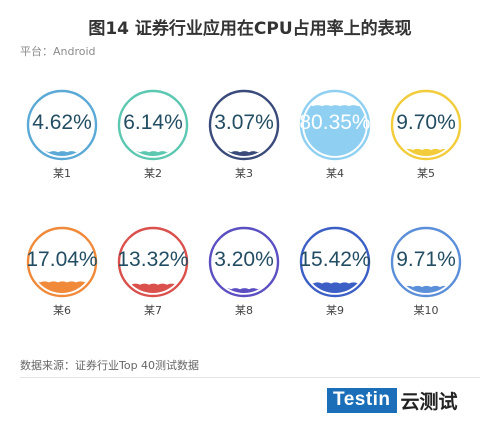 Image resolution: width=500 pixels, height=425 pixels. What do you see at coordinates (62, 173) in the screenshot?
I see `gauge-label: 某1` at bounding box center [62, 173].